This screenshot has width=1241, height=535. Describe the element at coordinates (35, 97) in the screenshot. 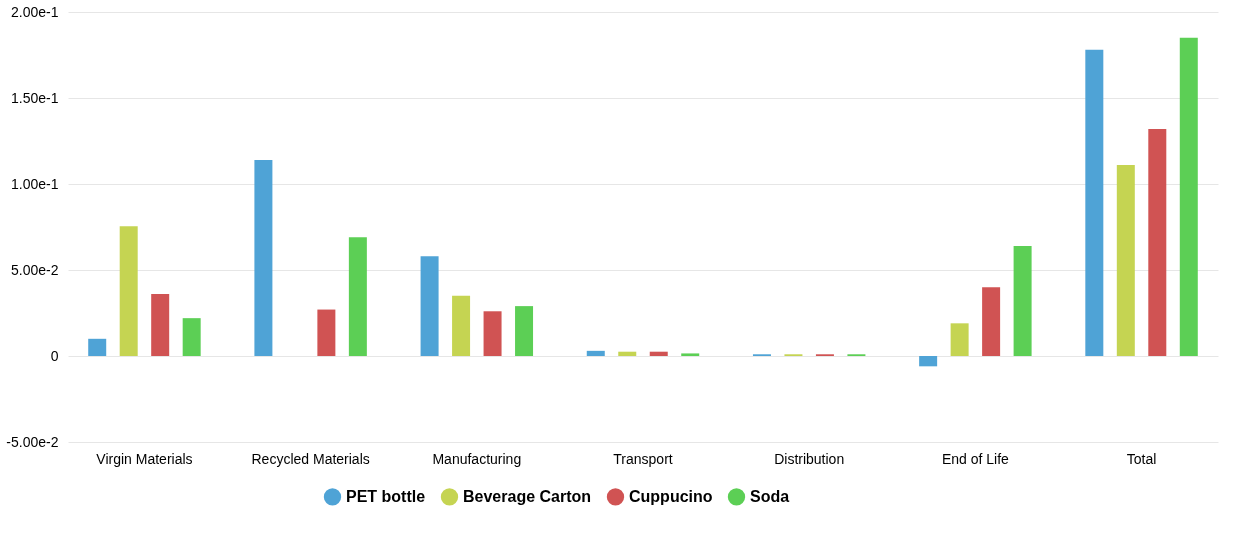

I see `y-tick-label: 1.50e-1` at that location.